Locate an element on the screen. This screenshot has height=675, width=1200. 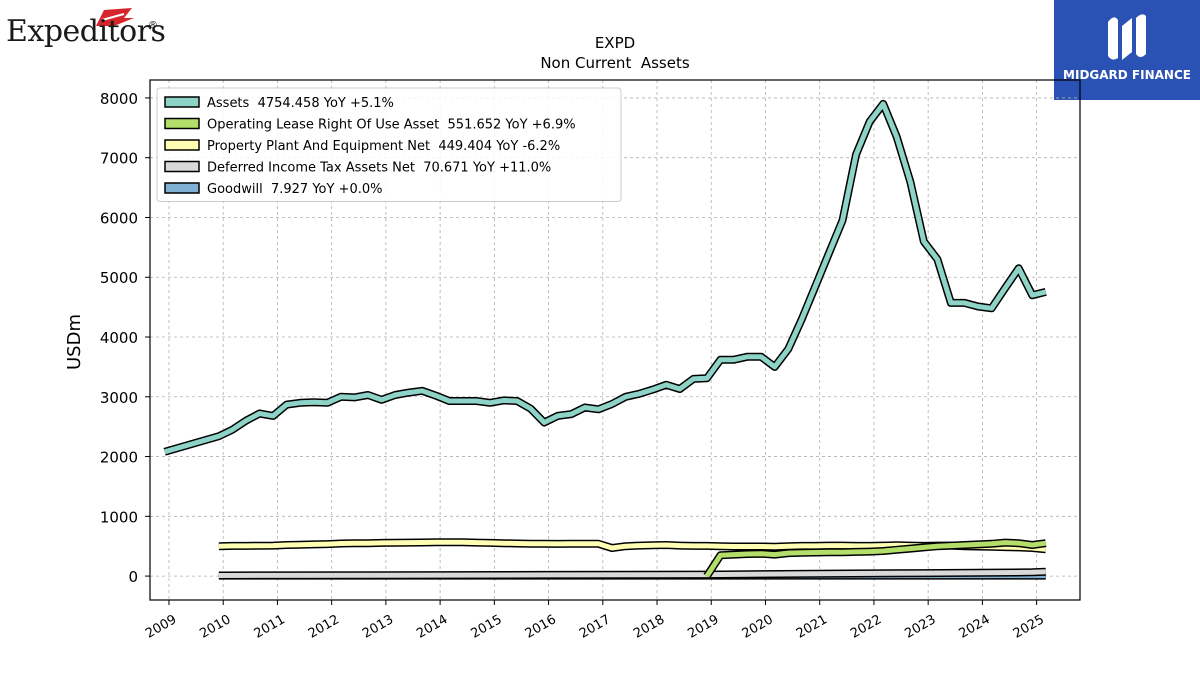
x-tick-label: 2014 is located at coordinates (432, 627).